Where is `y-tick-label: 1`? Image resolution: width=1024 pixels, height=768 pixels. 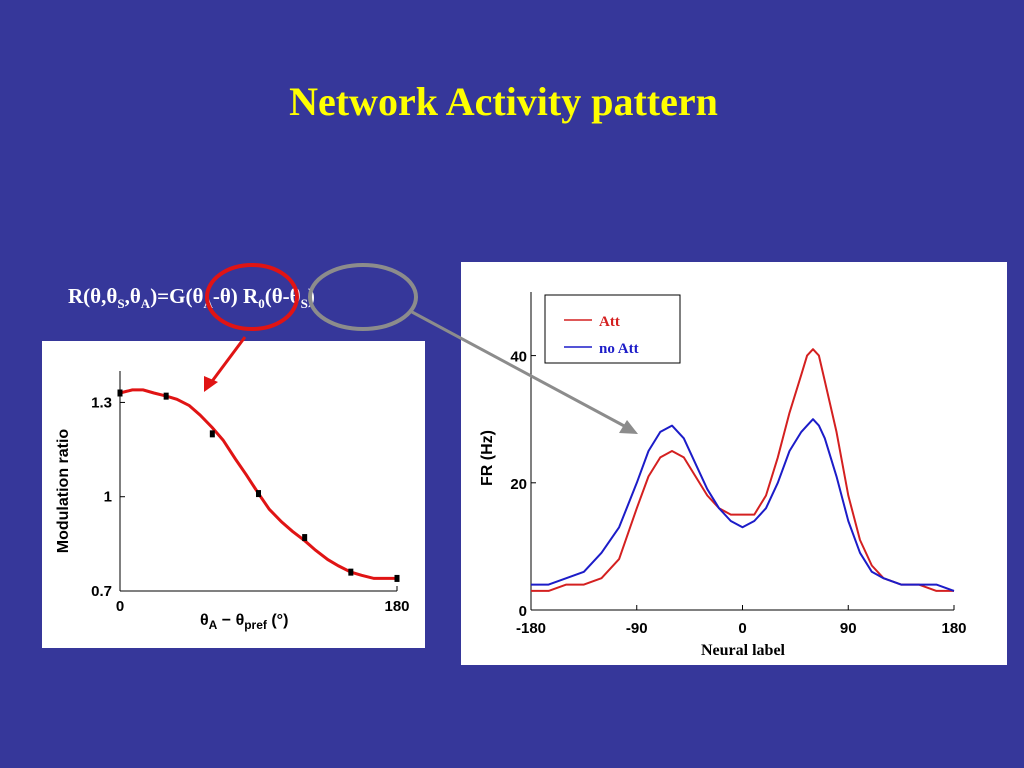 y-tick-label: 1 is located at coordinates (108, 497).